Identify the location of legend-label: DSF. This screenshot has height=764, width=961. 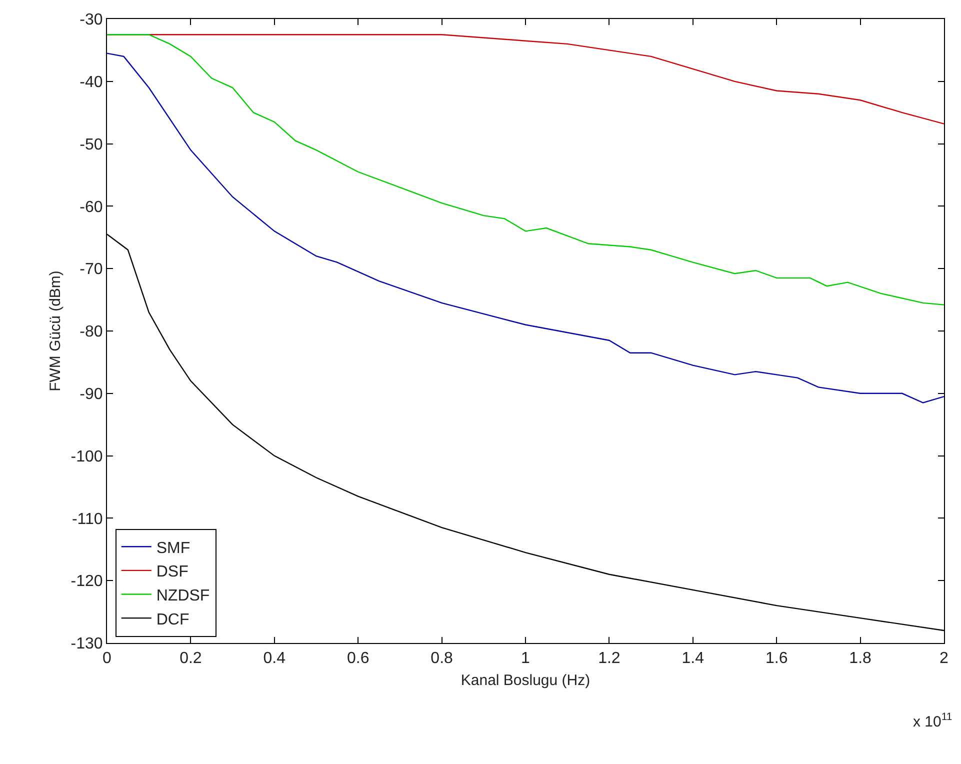
(172, 572).